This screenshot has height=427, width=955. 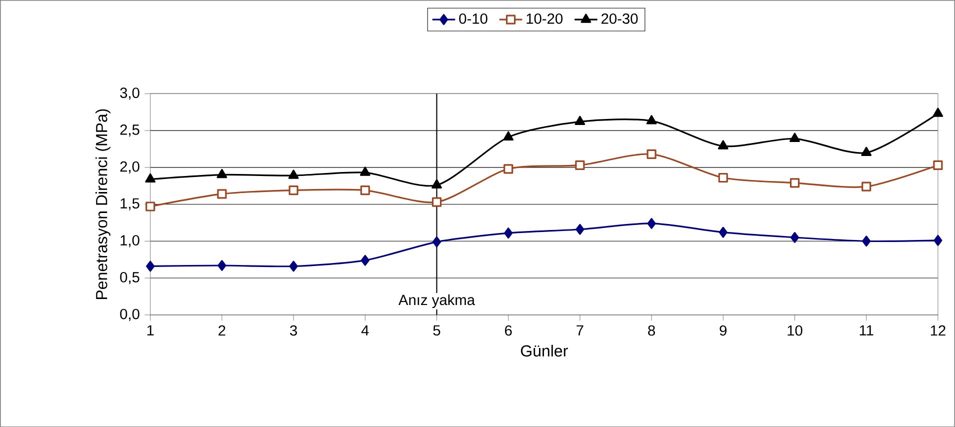 What do you see at coordinates (130, 94) in the screenshot?
I see `y-tick-label: 3,0` at bounding box center [130, 94].